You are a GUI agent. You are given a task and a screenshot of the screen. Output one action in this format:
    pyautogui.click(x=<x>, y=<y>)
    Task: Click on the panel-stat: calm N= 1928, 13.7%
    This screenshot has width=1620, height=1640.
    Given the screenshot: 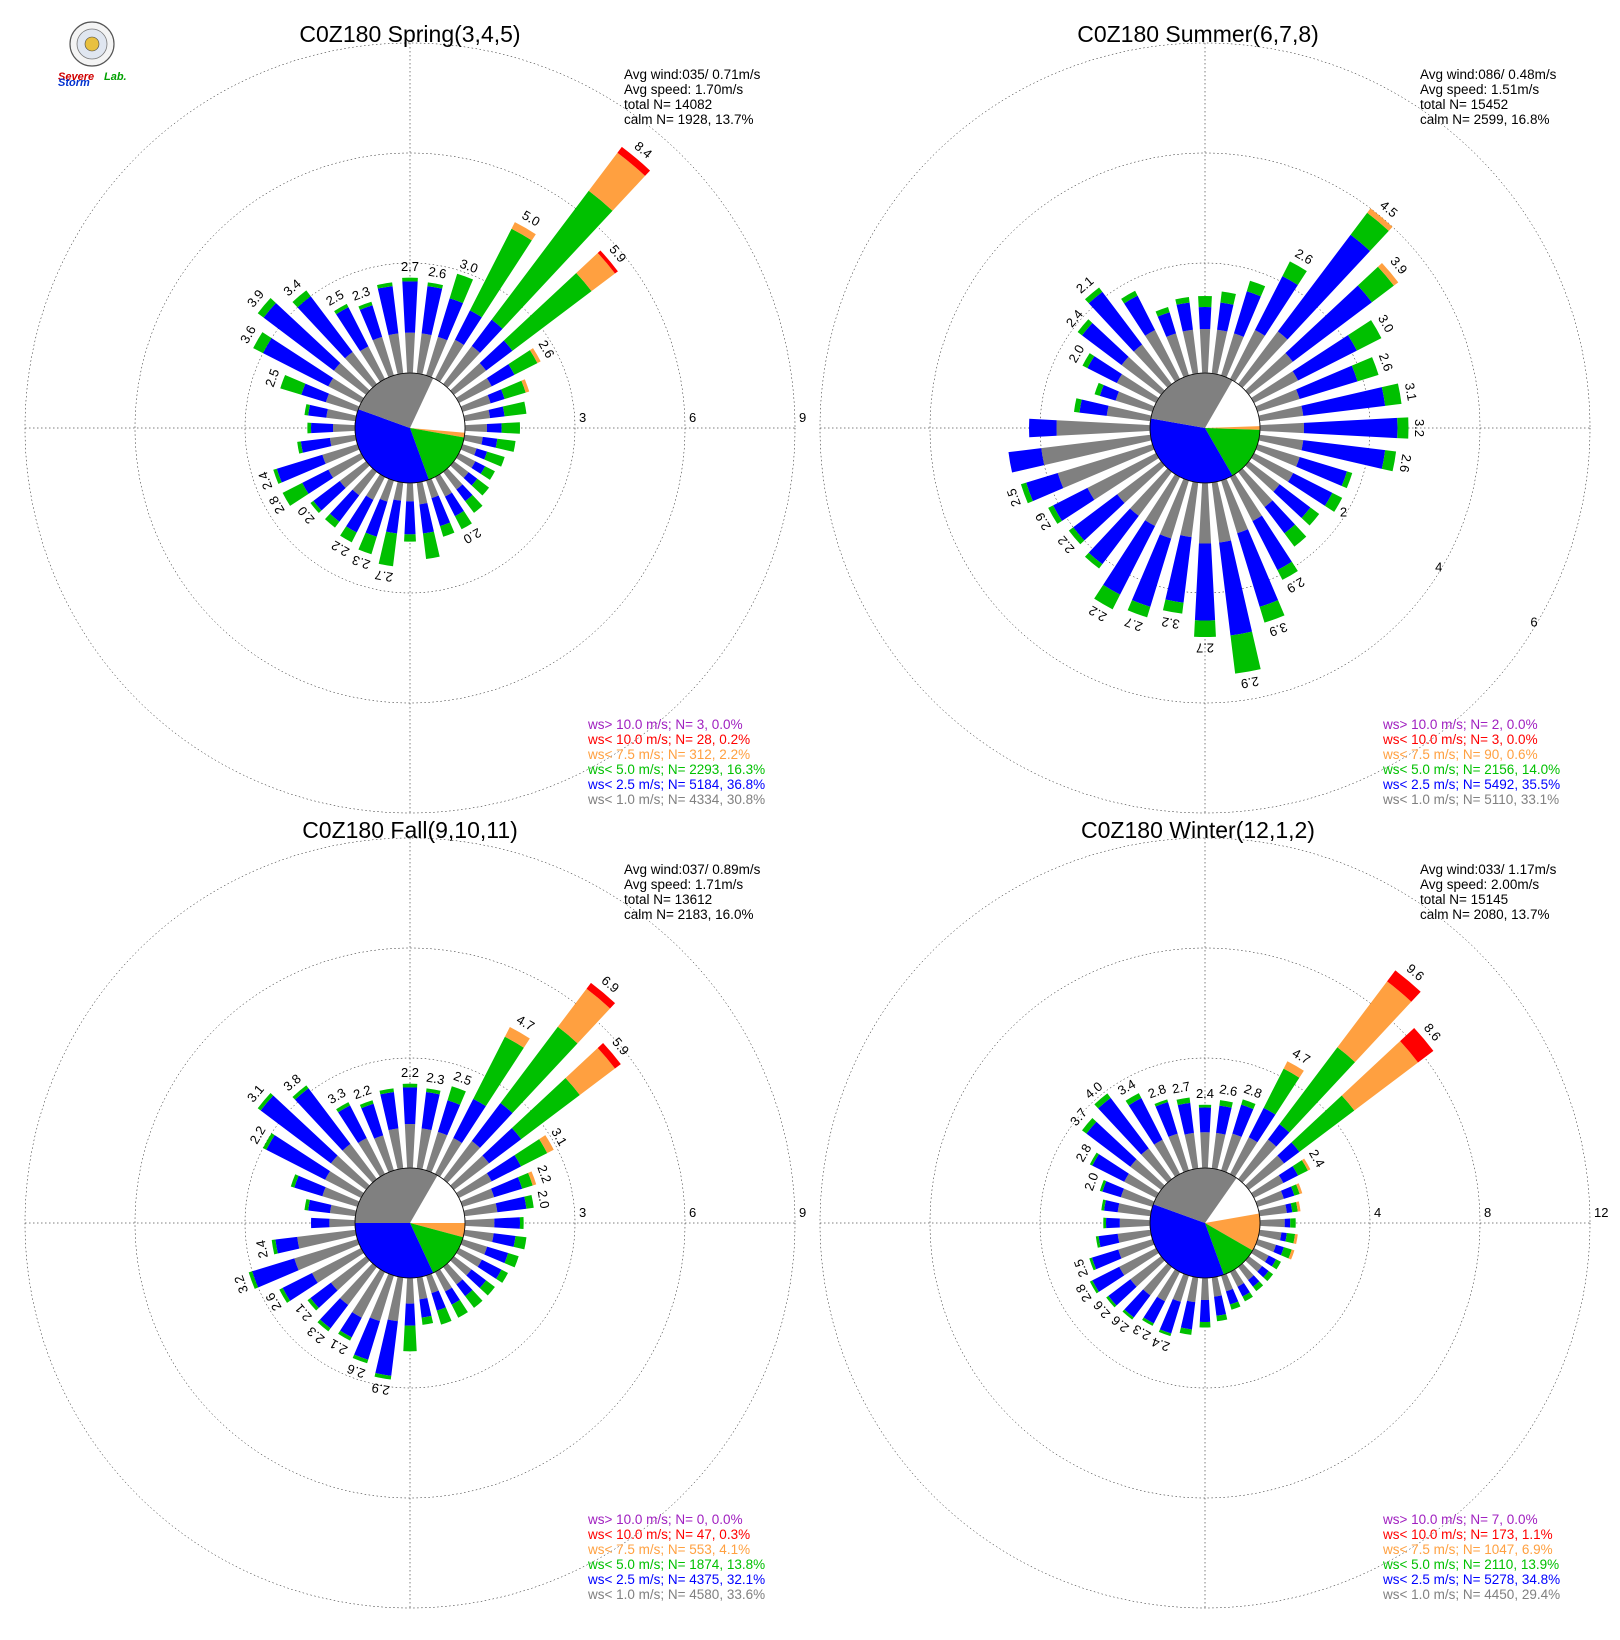 What is the action you would take?
    pyautogui.click(x=688, y=119)
    